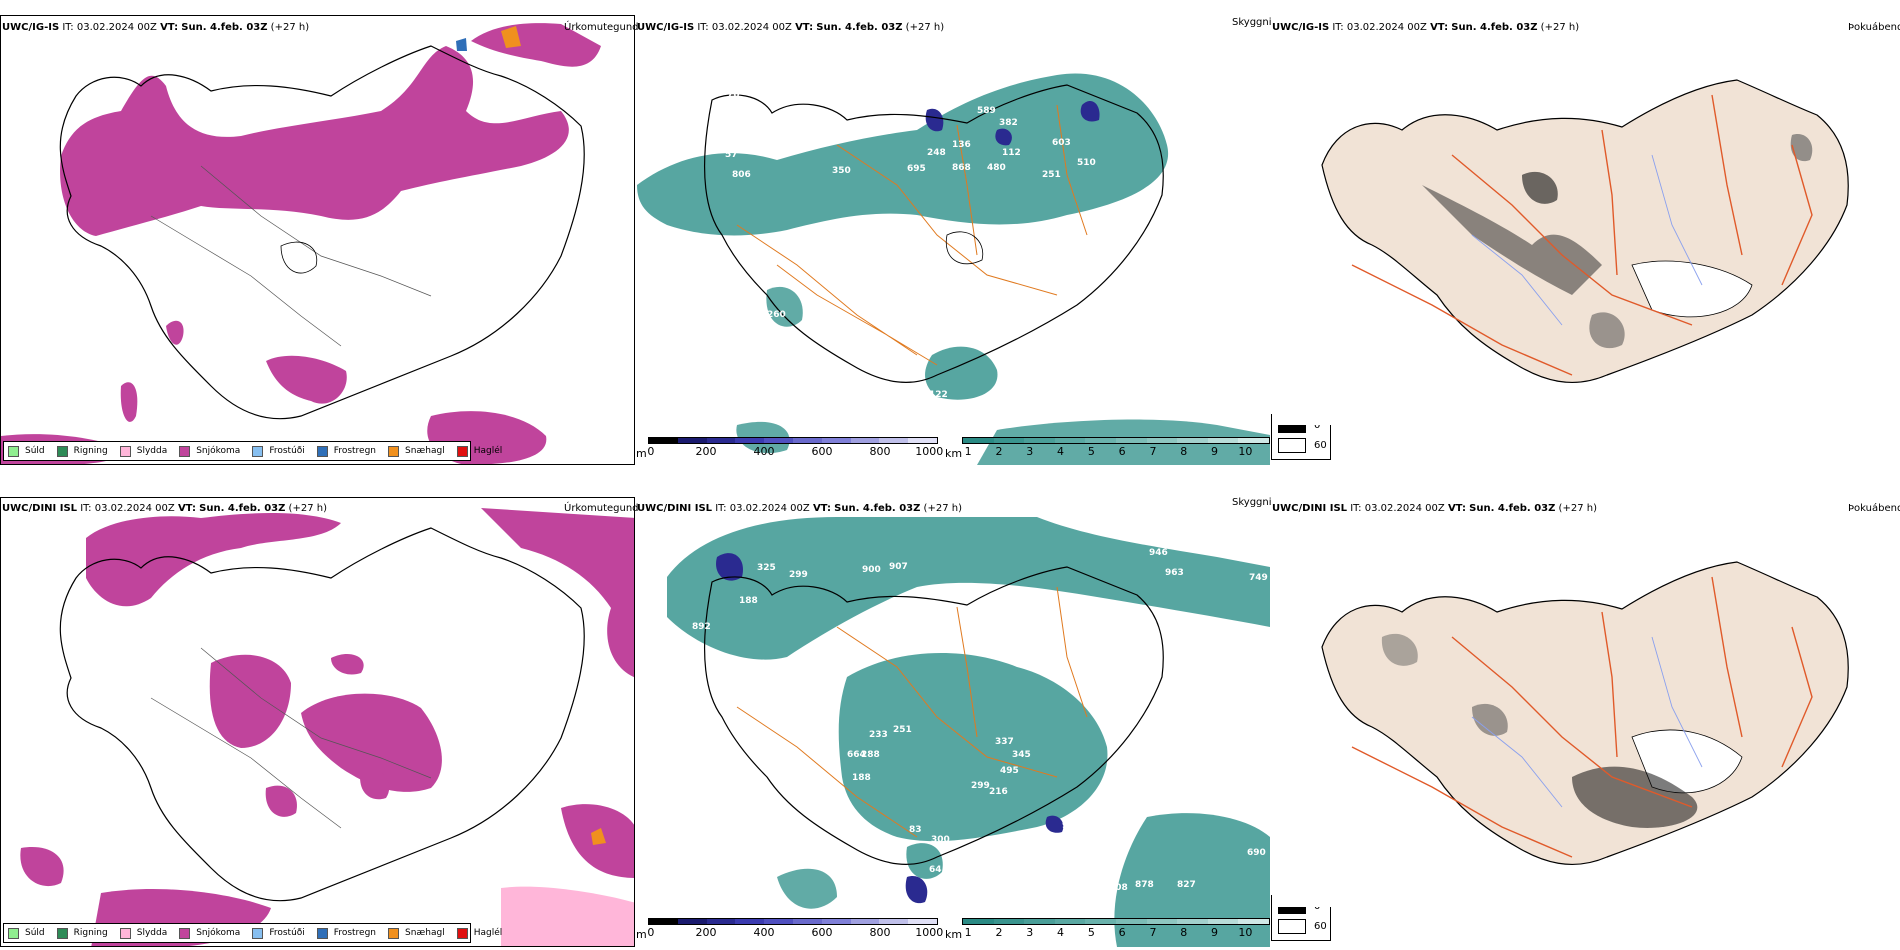 The height and width of the screenshot is (950, 1900). I want to click on cloud-base-label: 892, so click(701, 627).